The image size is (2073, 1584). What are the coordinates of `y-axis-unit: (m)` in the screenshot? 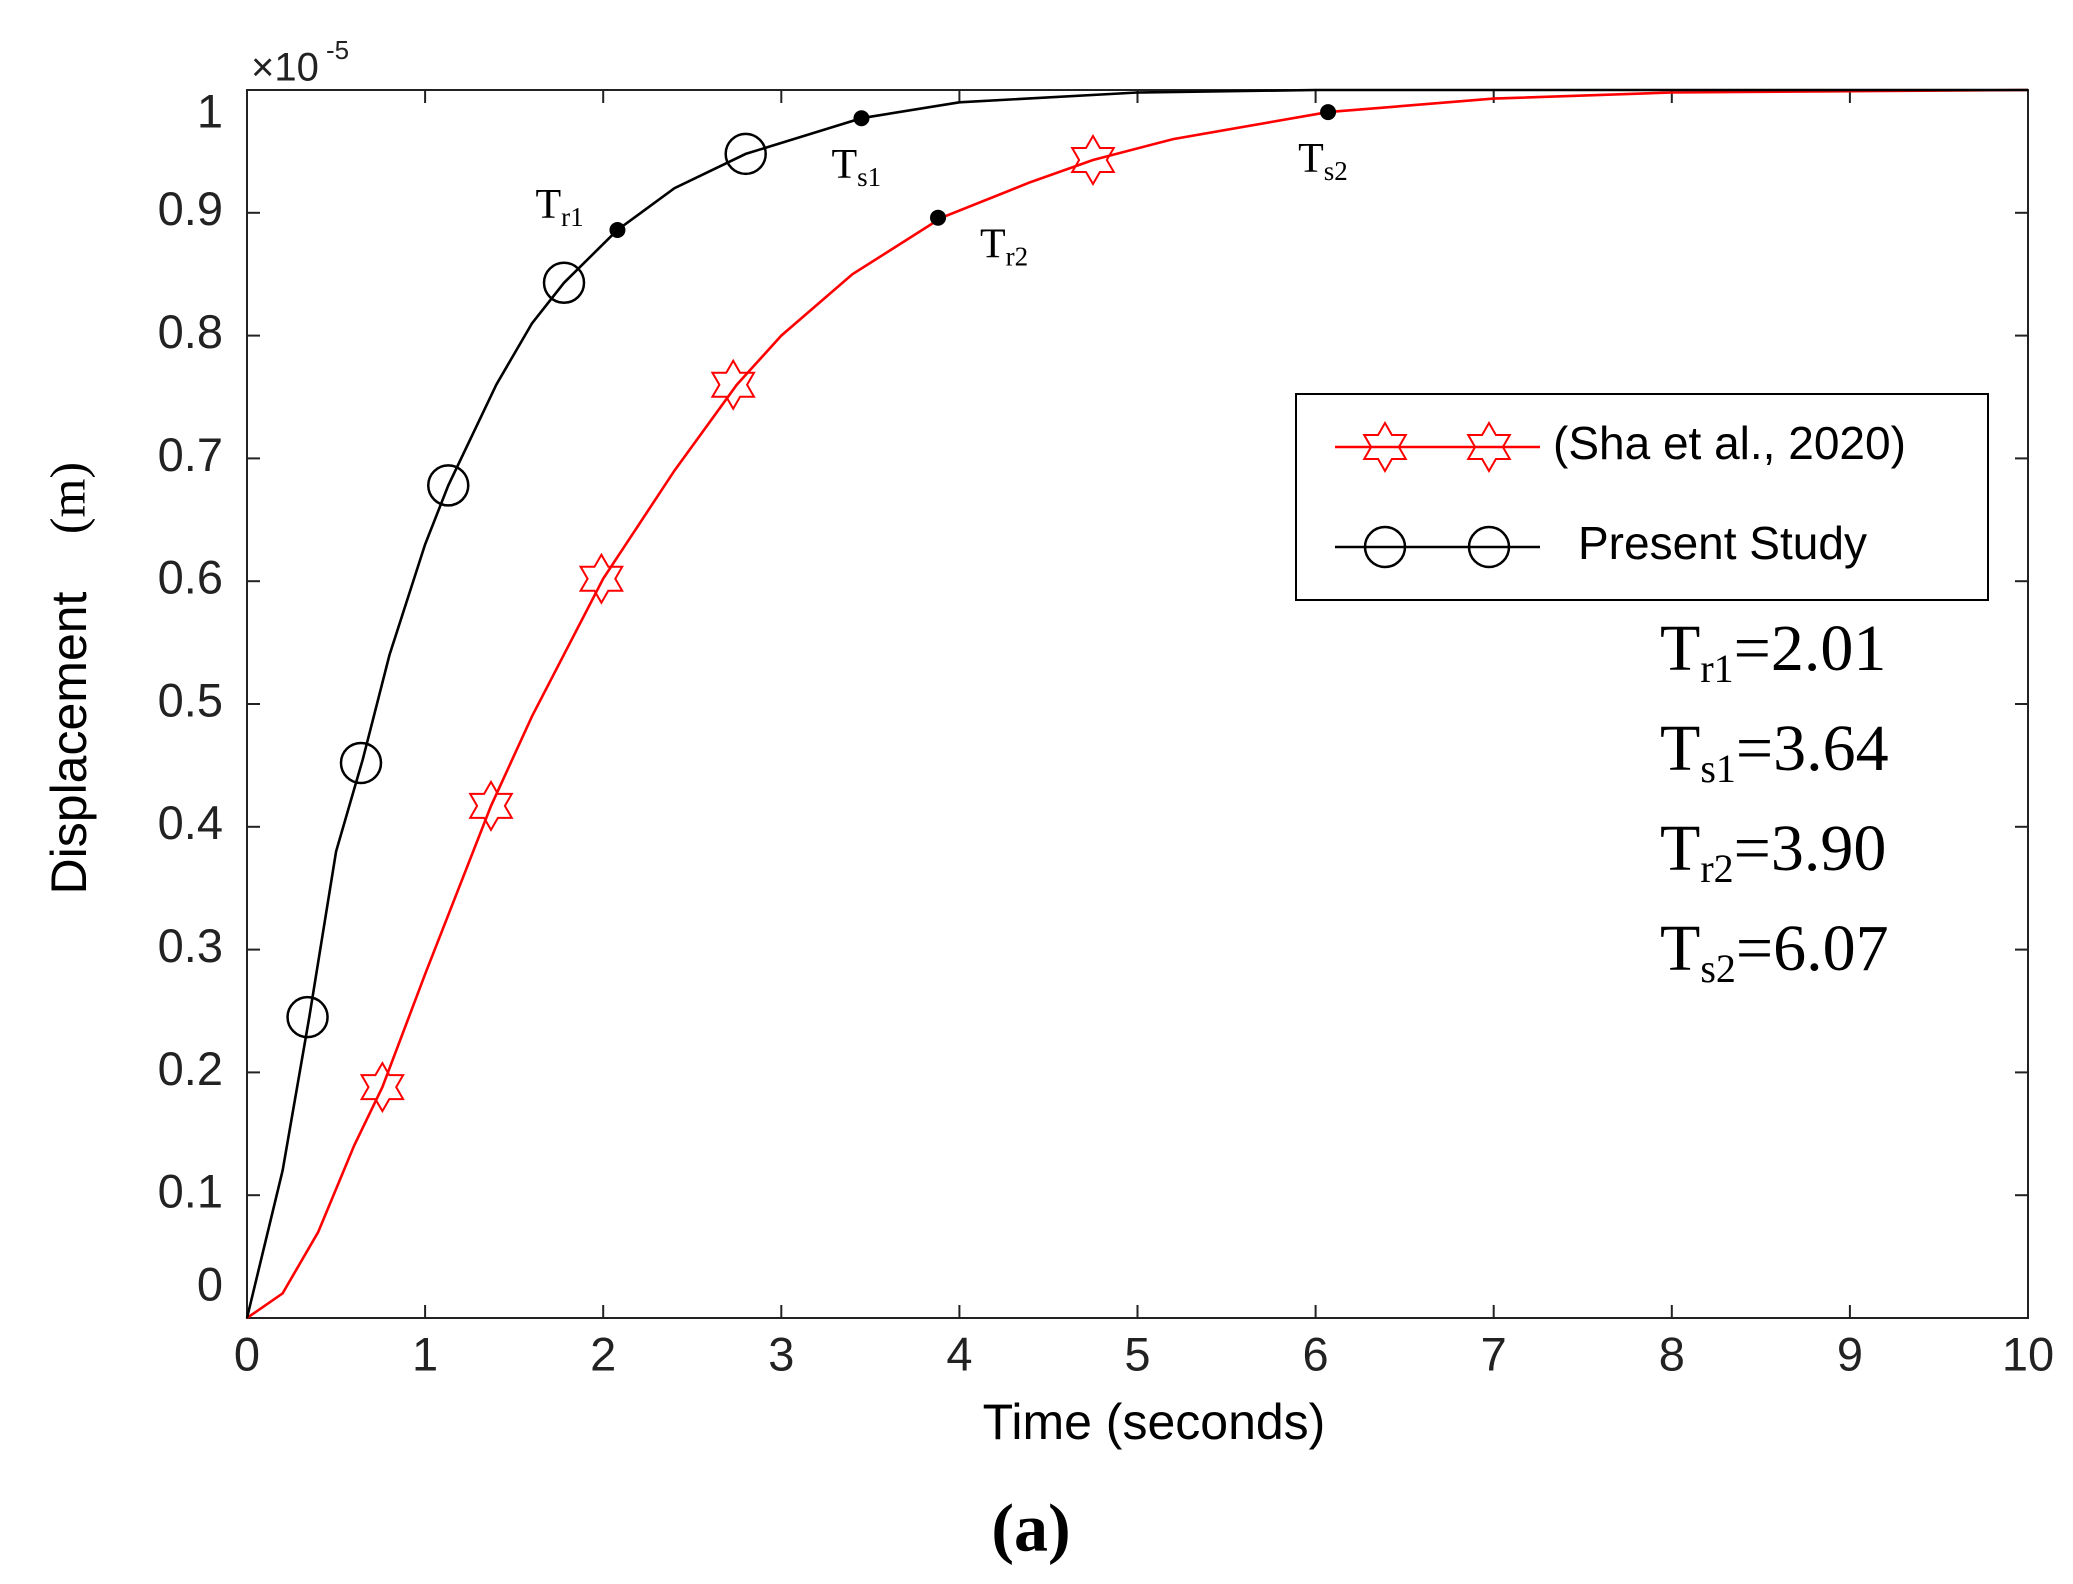 It's located at (67, 498).